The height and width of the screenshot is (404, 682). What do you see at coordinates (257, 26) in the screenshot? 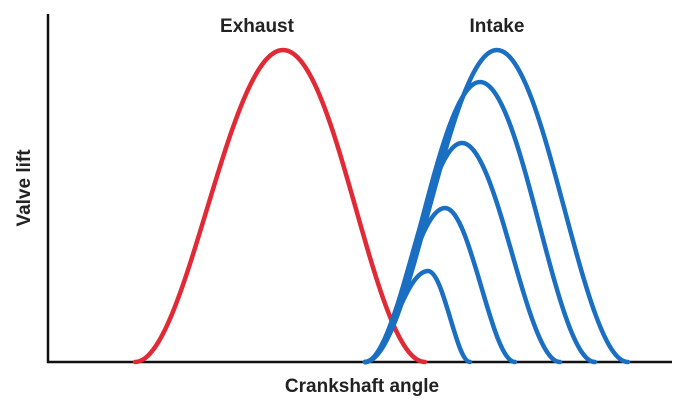
I see `exhaust-label: Exhaust` at bounding box center [257, 26].